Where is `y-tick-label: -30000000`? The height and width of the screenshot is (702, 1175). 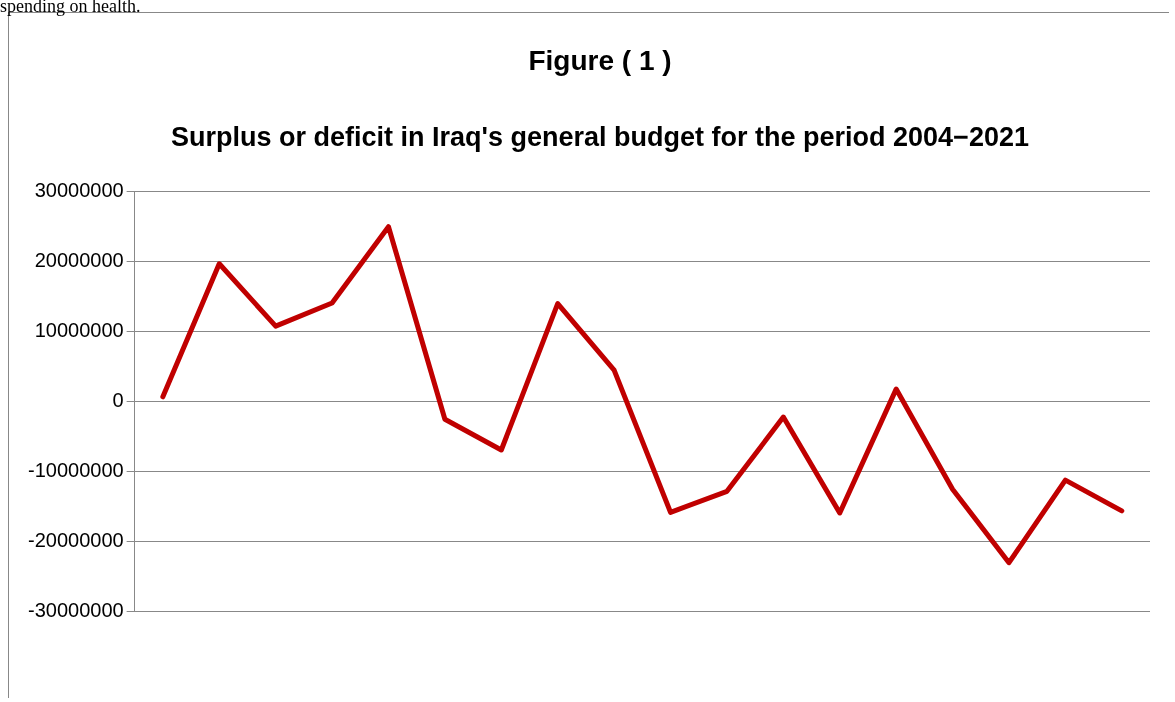 y-tick-label: -30000000 is located at coordinates (75, 609).